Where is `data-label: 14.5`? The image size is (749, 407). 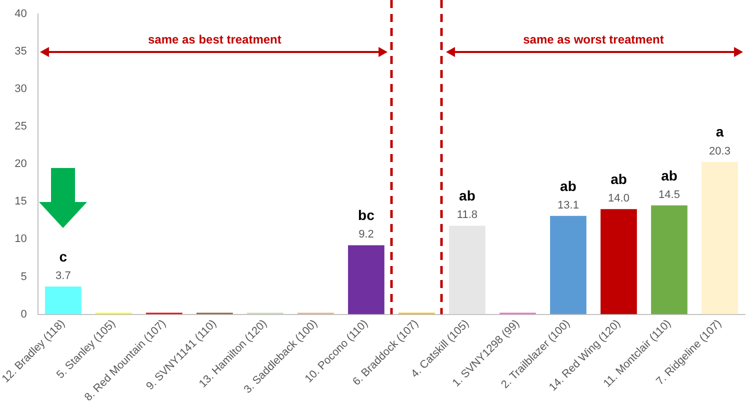
data-label: 14.5 is located at coordinates (669, 194).